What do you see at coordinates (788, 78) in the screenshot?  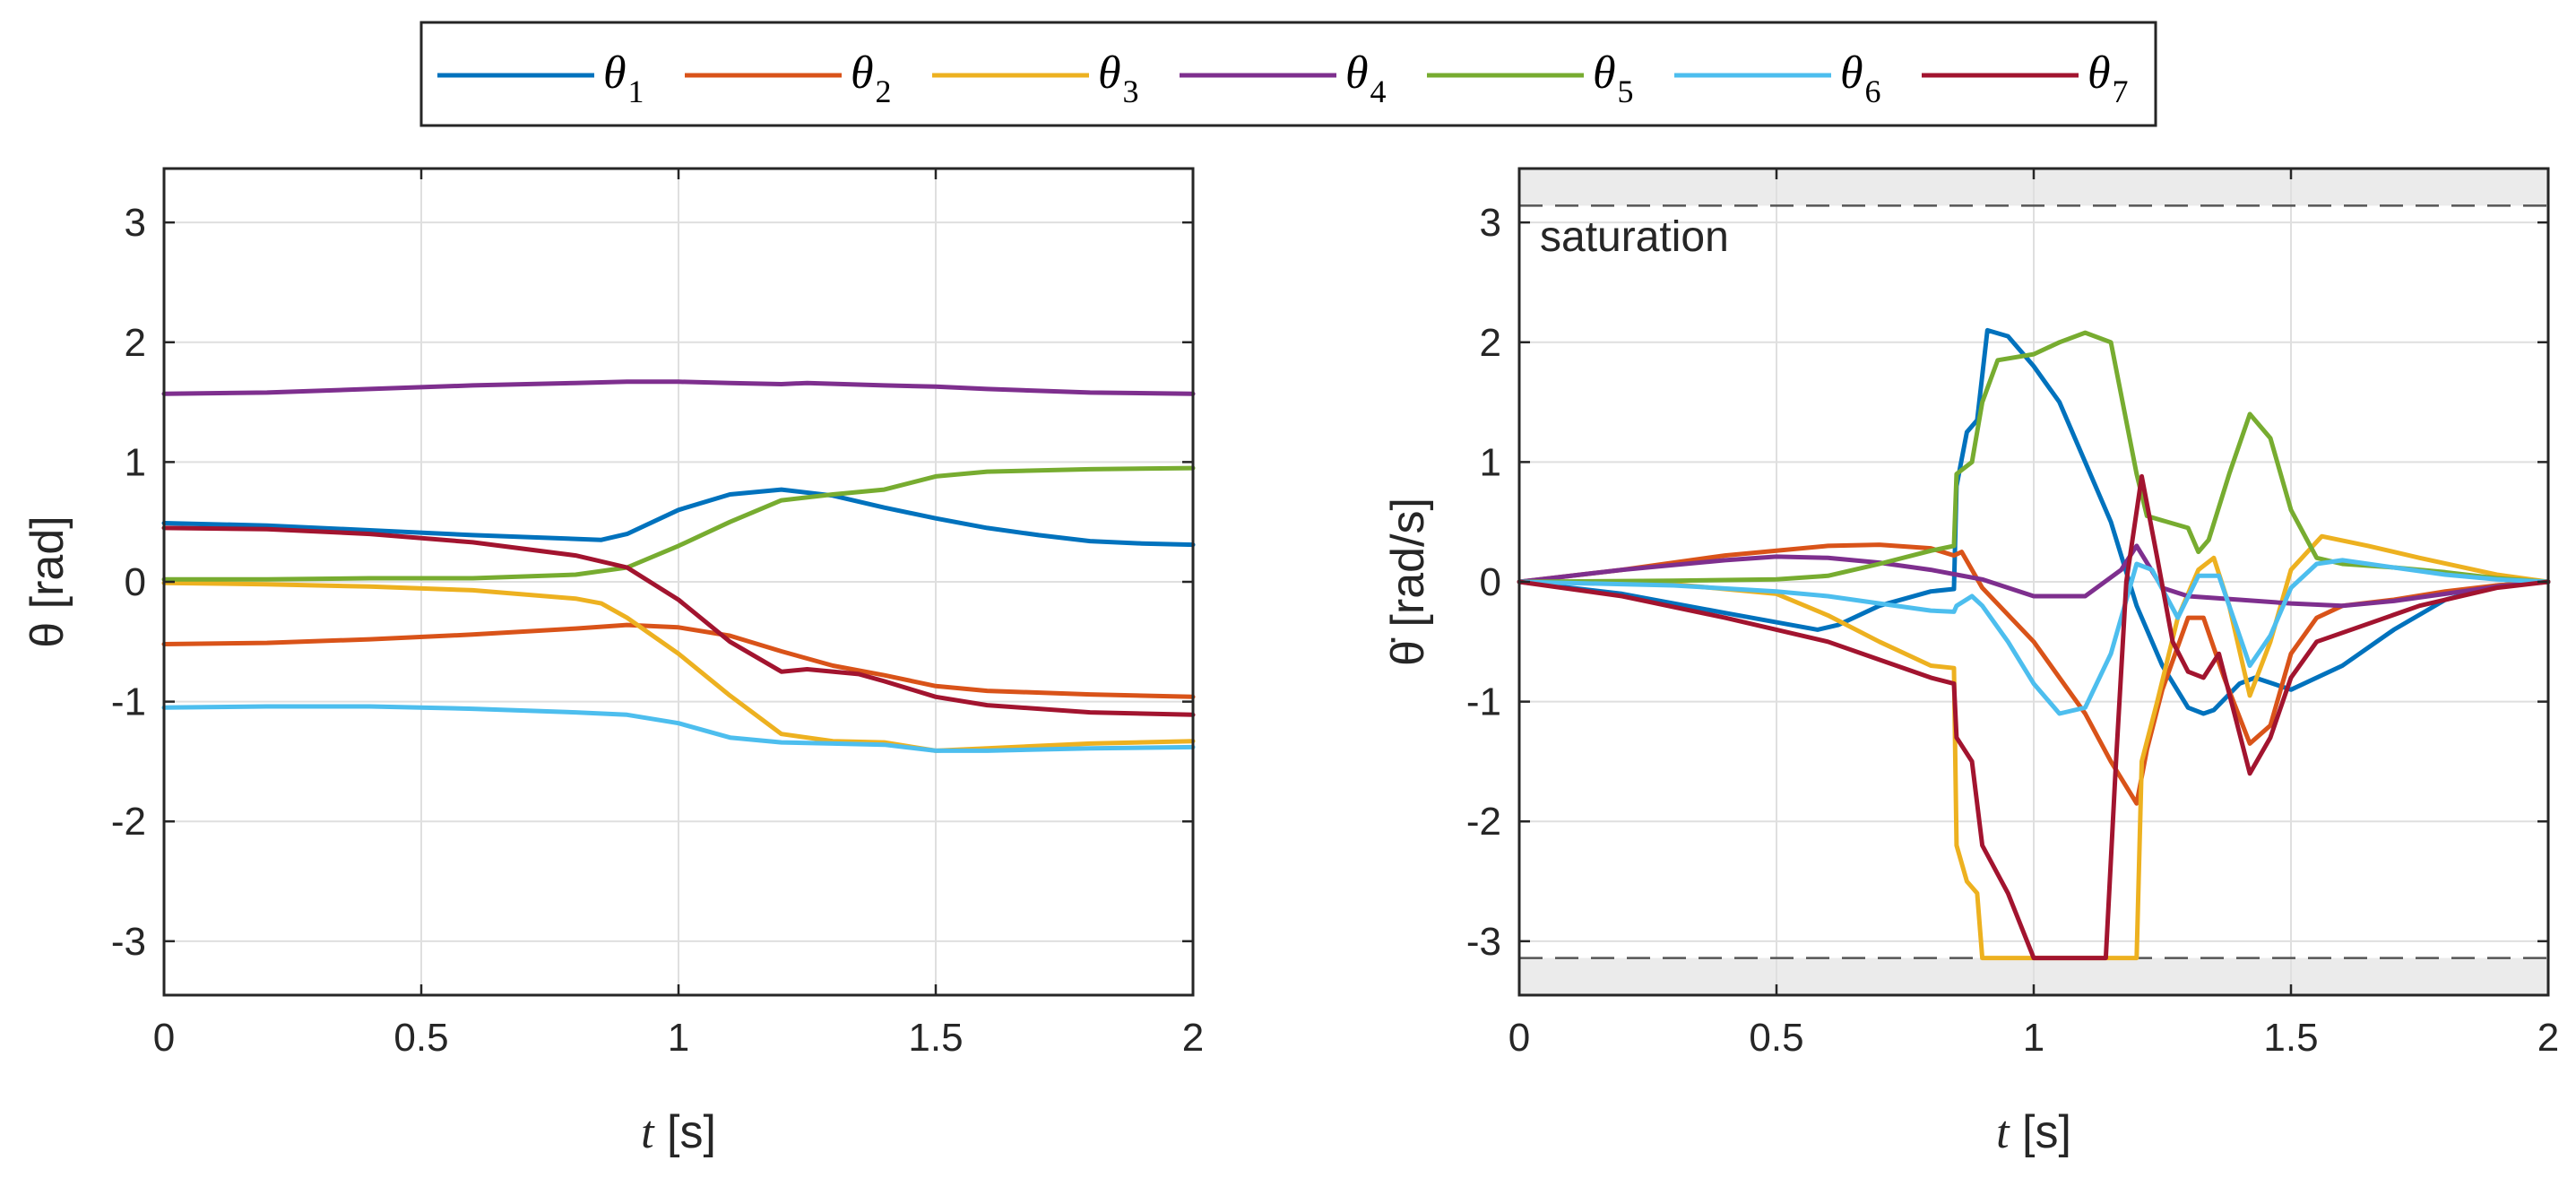 I see `legend-item-theta-2: θ2` at bounding box center [788, 78].